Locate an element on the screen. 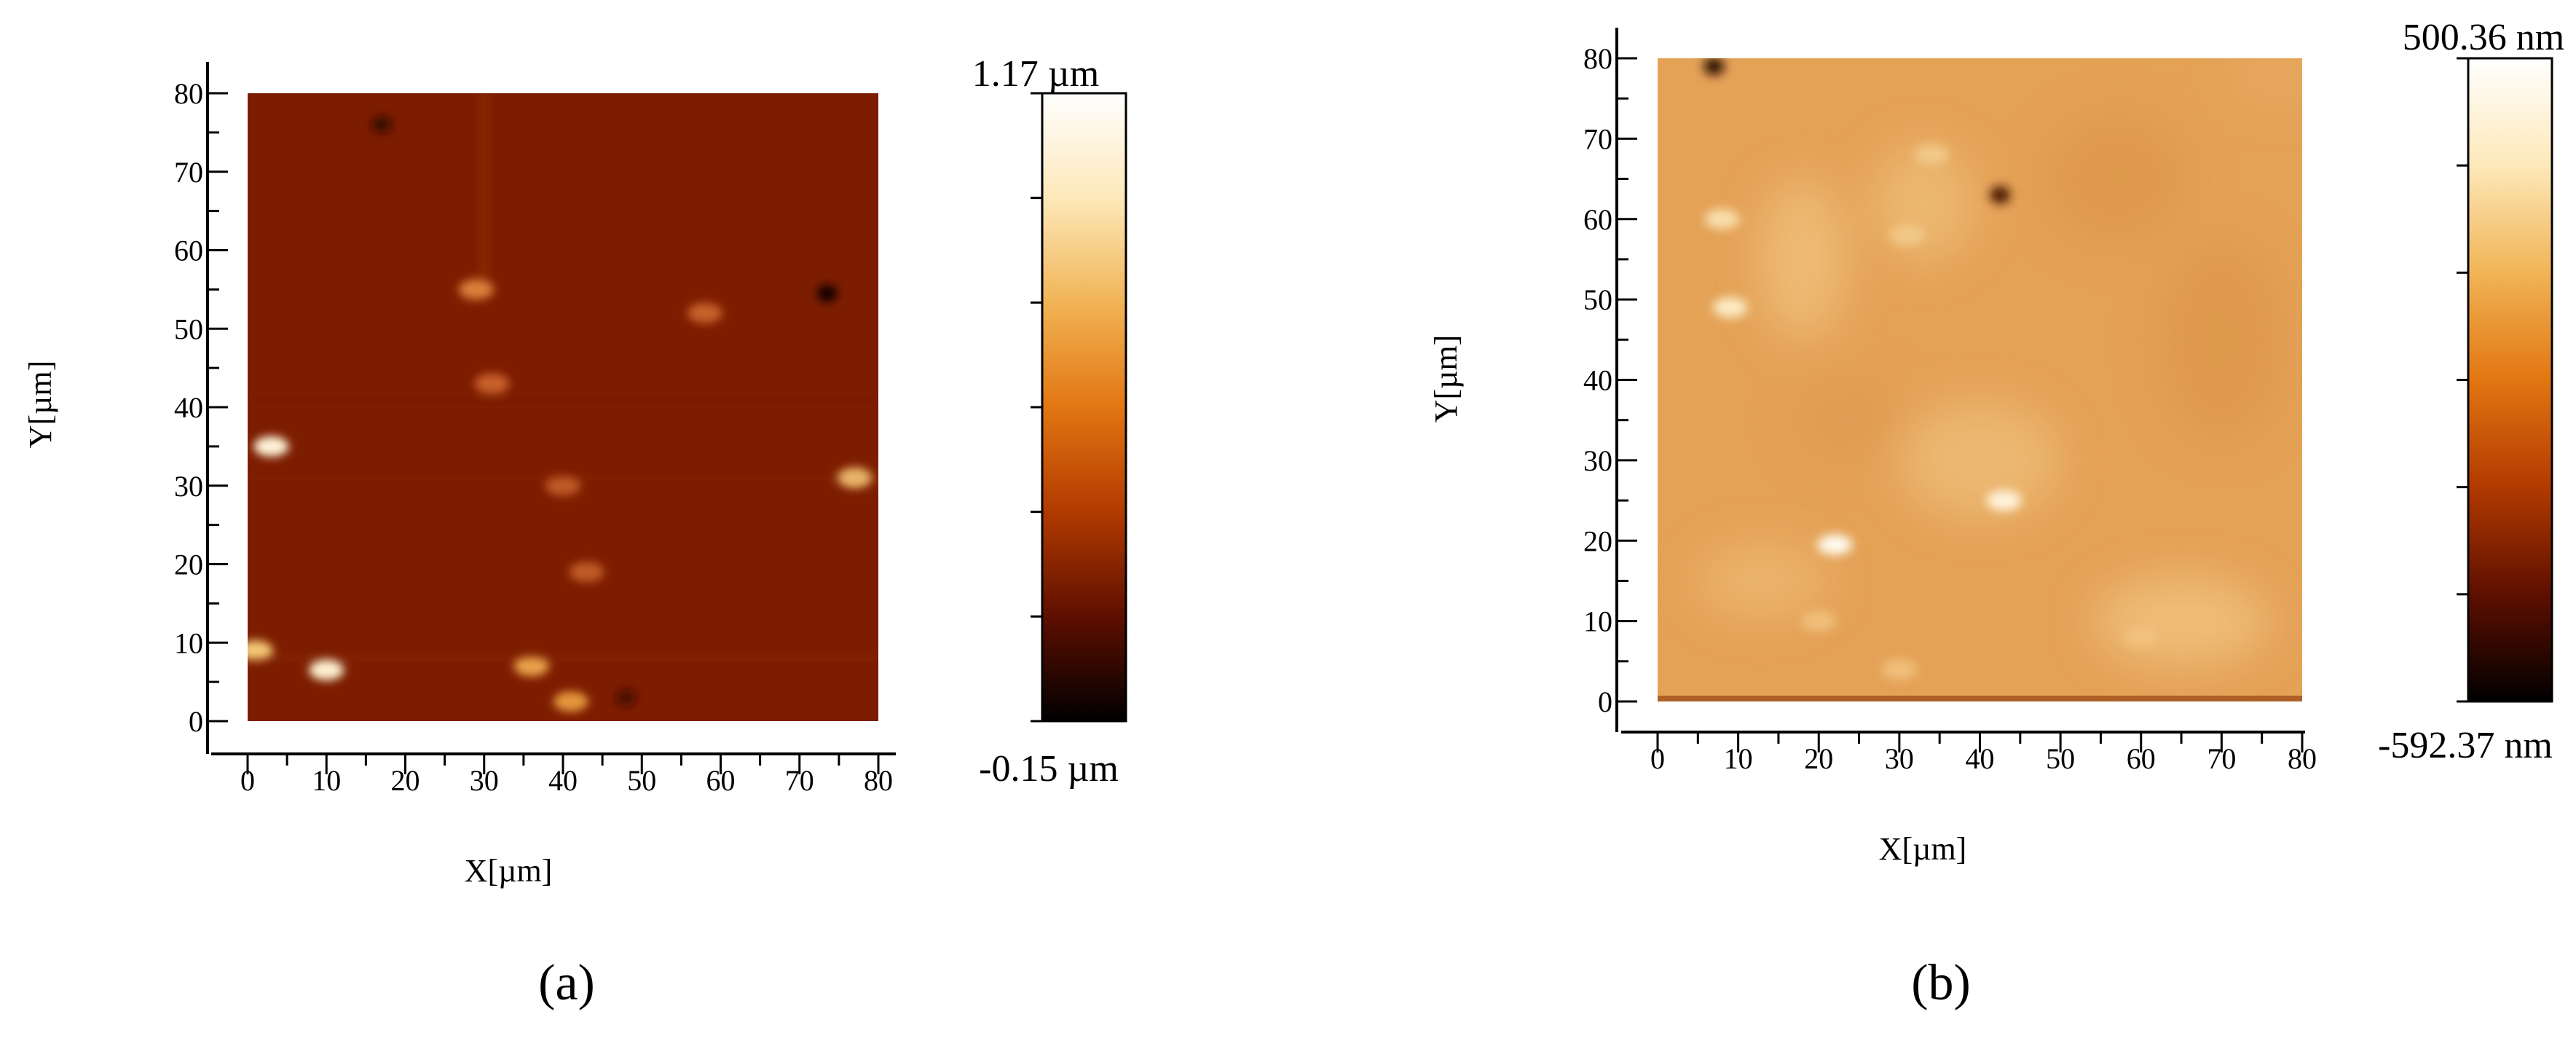 This screenshot has width=2576, height=1038. panel-a-image is located at coordinates (563, 407).